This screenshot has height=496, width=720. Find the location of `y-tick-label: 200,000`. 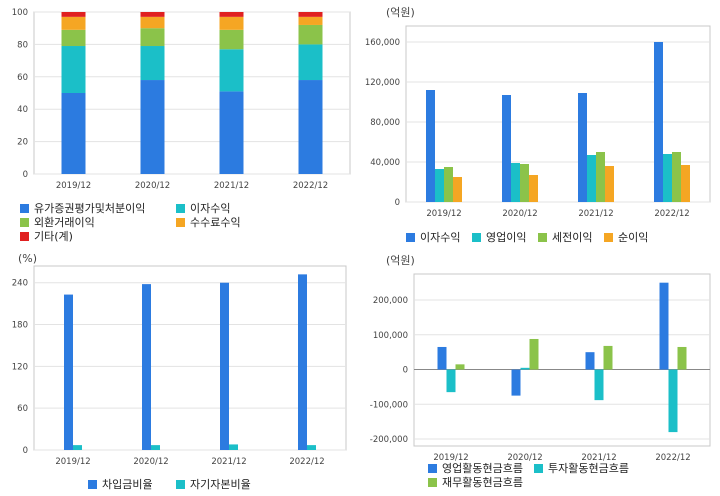

y-tick-label: 200,000 is located at coordinates (390, 301).